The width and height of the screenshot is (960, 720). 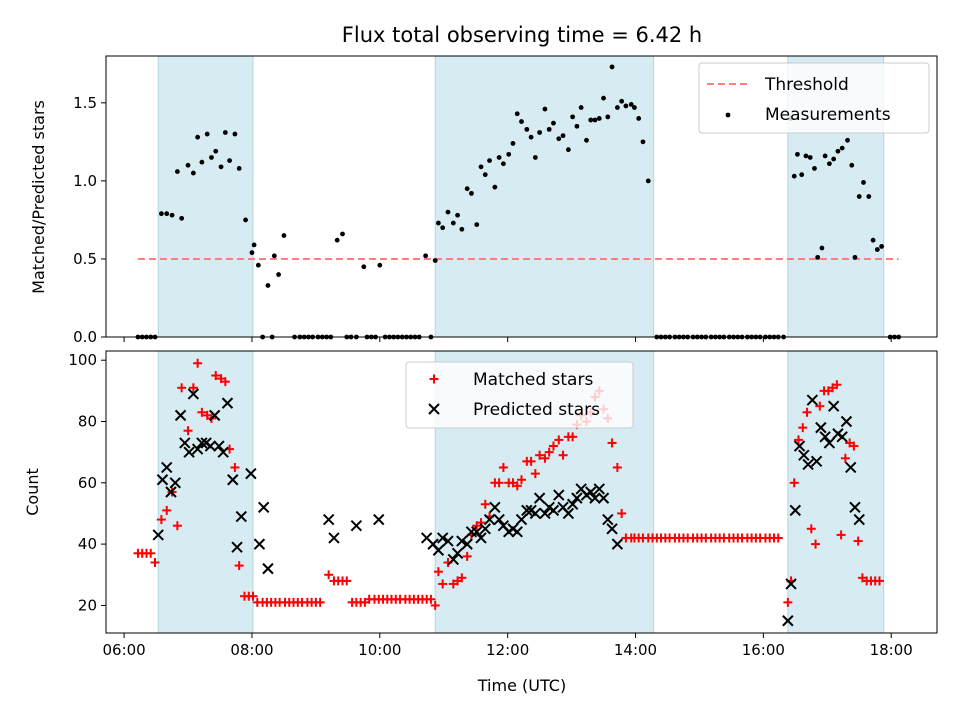 I want to click on x-tick-label: 14:00, so click(x=635, y=650).